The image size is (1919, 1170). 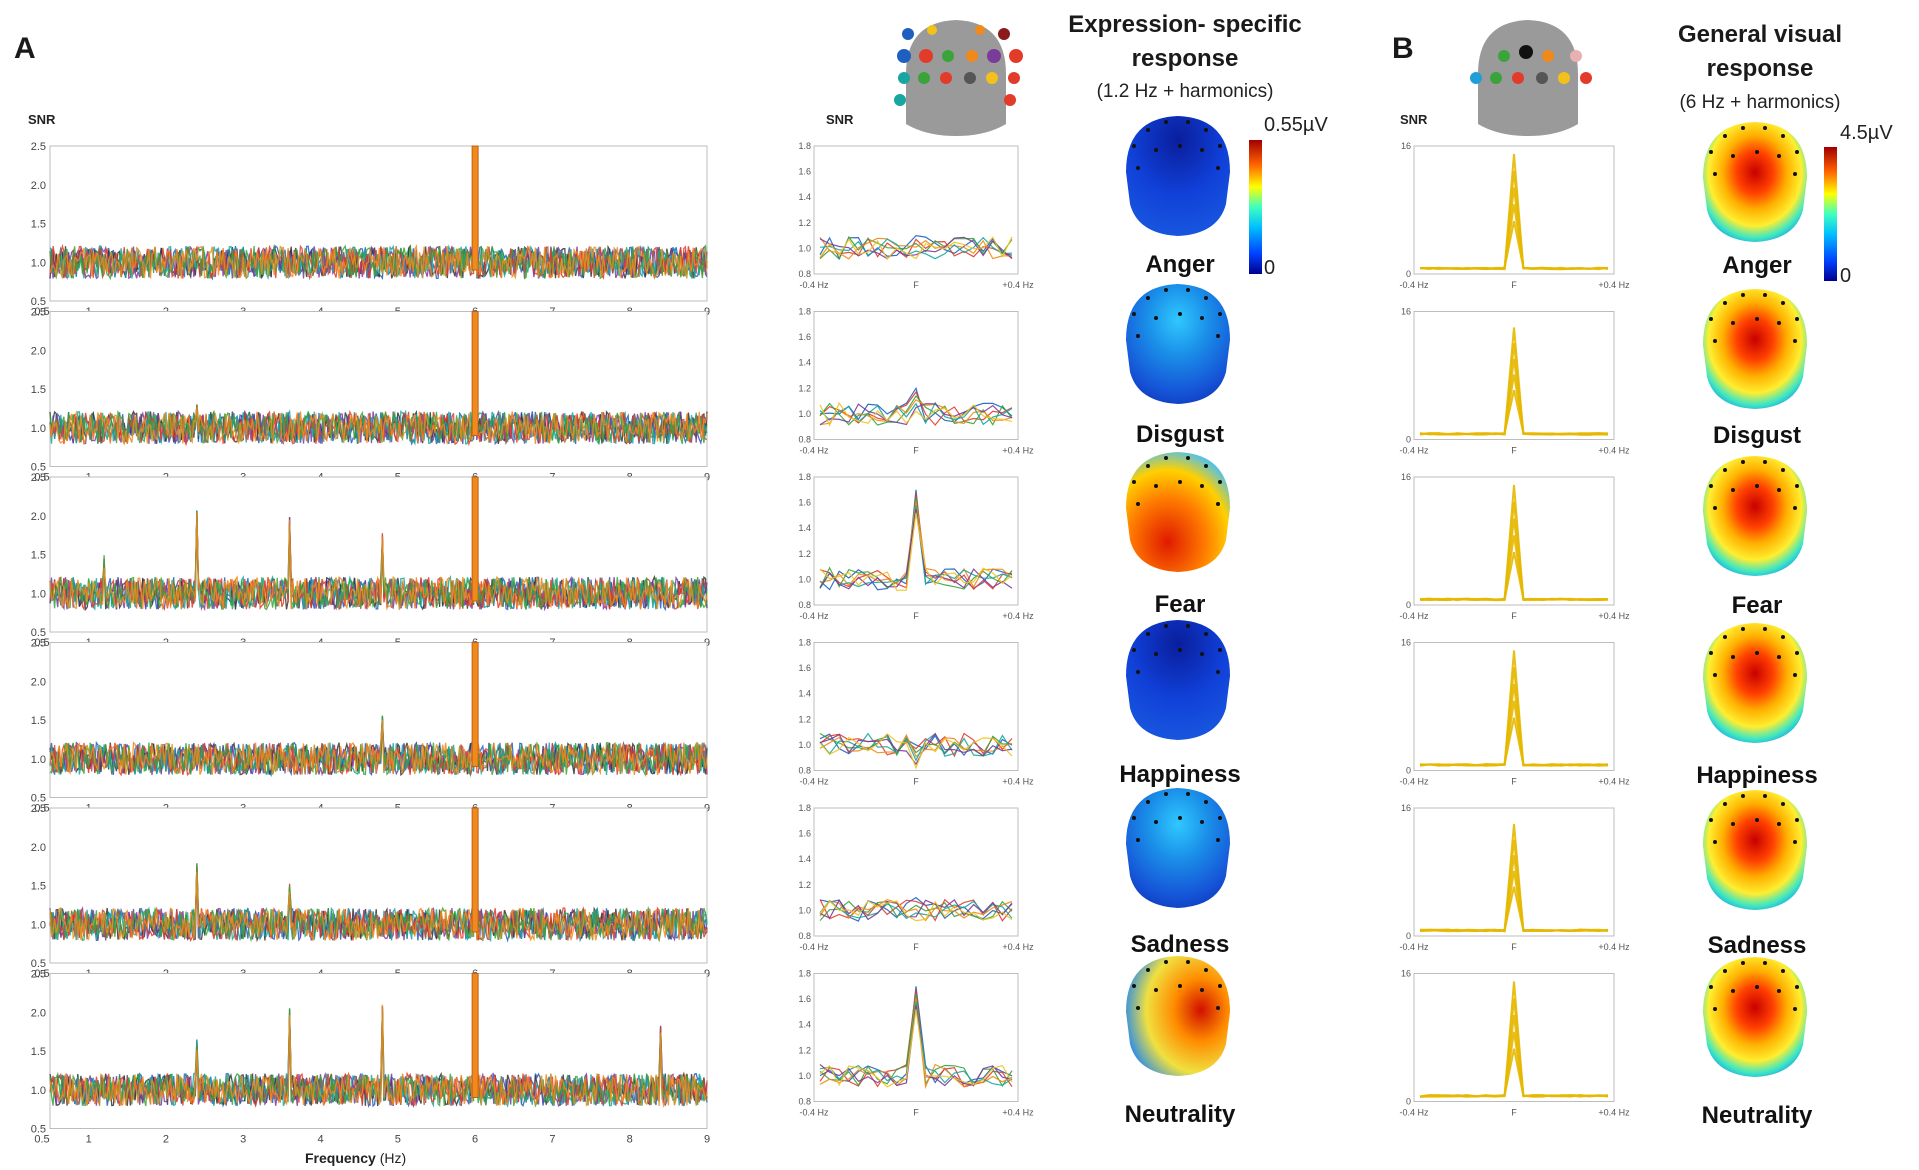 I want to click on y-tick-label: 2.5, so click(x=38, y=478).